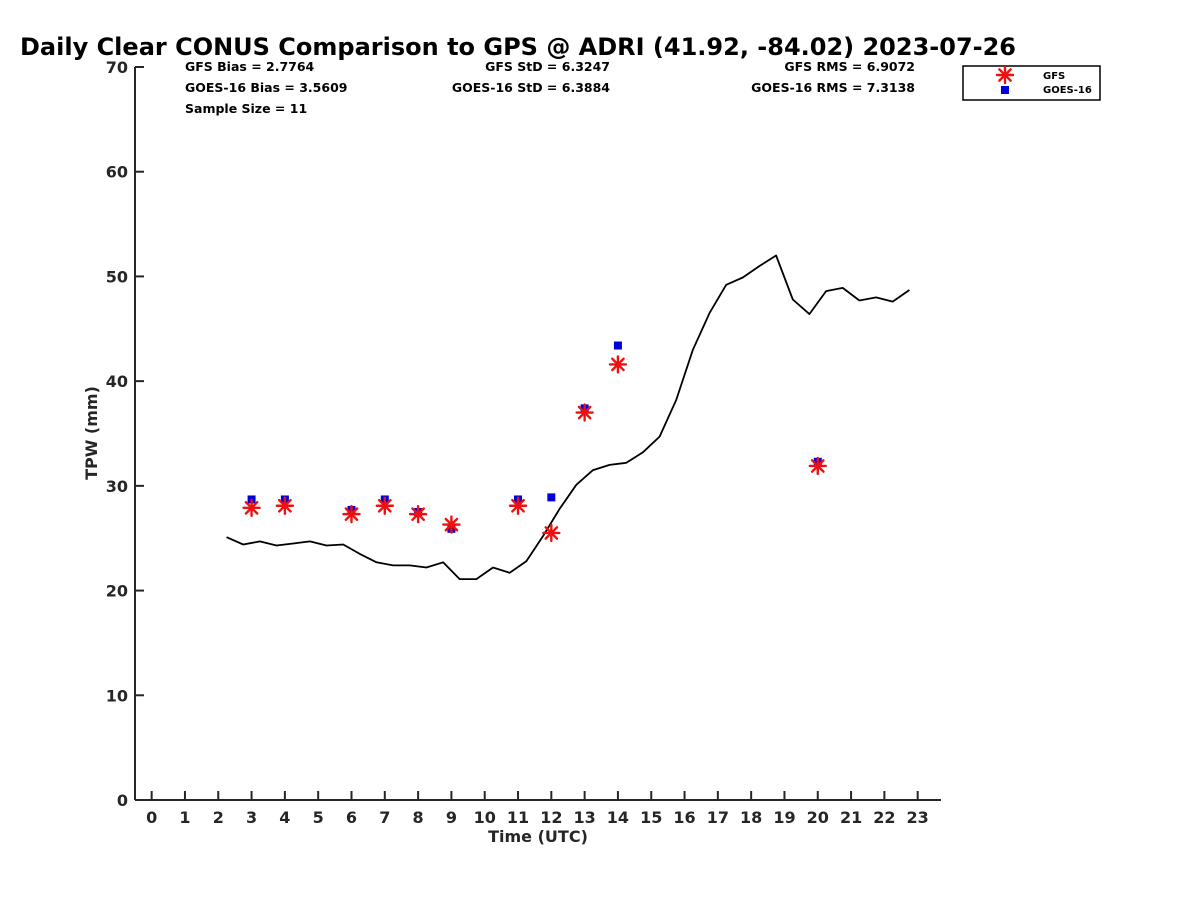 This screenshot has height=900, width=1200. Describe the element at coordinates (538, 836) in the screenshot. I see `x-axis-label: Time (UTC)` at that location.